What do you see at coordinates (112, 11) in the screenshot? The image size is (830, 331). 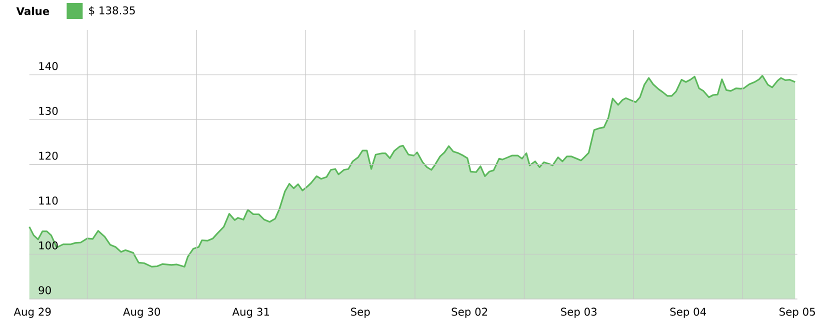 I see `legend-label: $ 138.35` at bounding box center [112, 11].